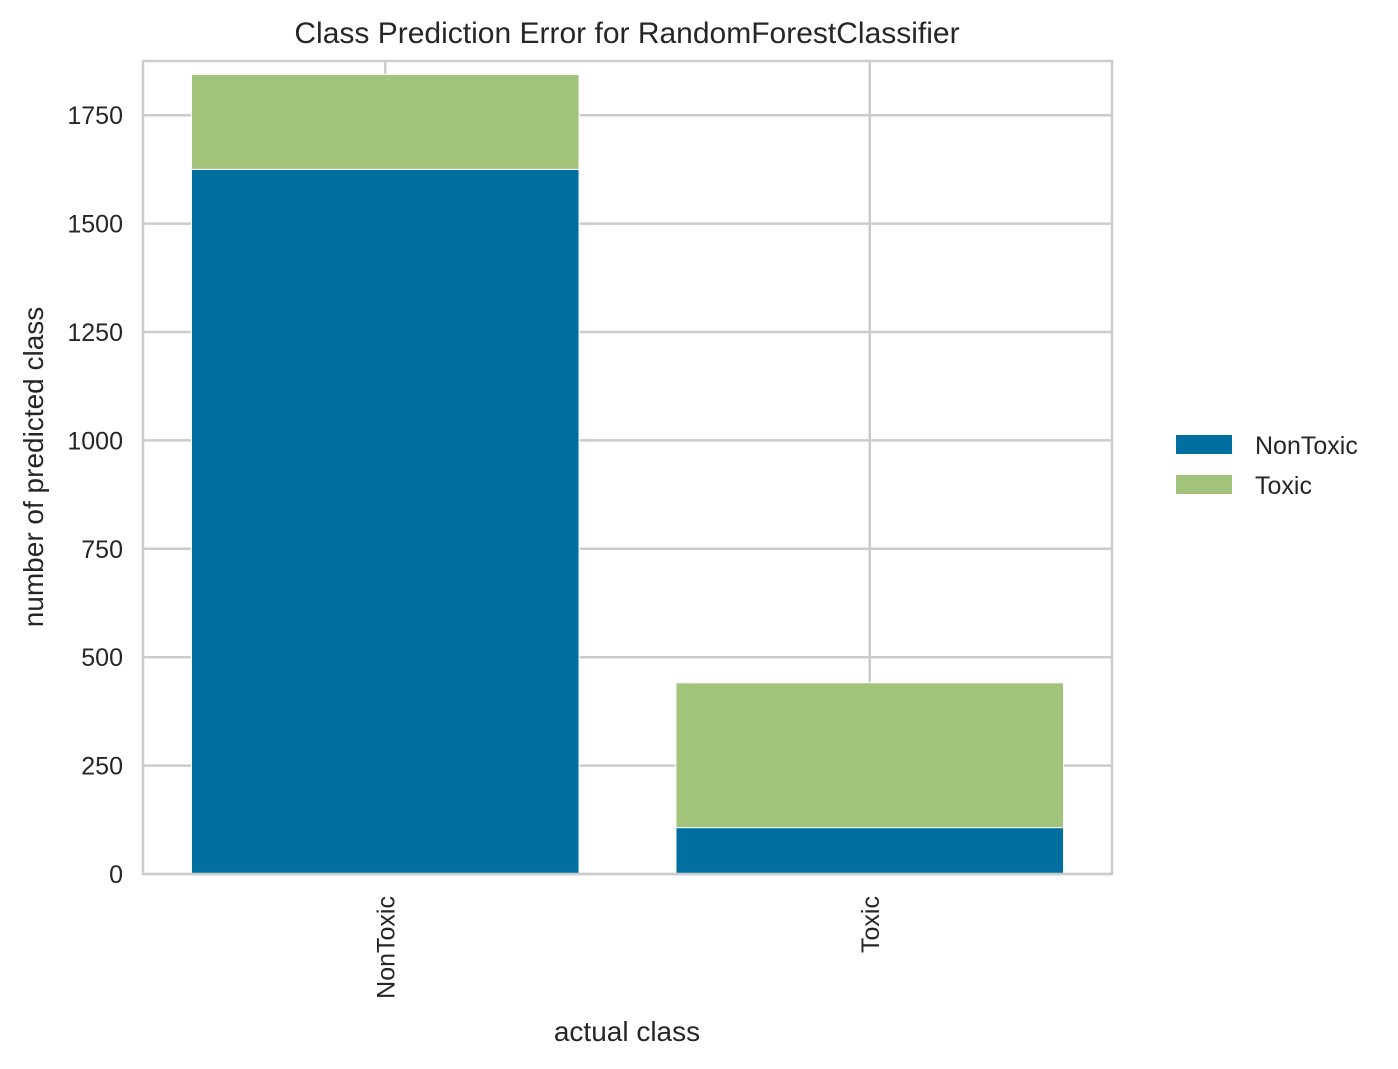 The image size is (1398, 1069). Describe the element at coordinates (870, 755) in the screenshot. I see `bar-segment-toxic-toxic` at that location.